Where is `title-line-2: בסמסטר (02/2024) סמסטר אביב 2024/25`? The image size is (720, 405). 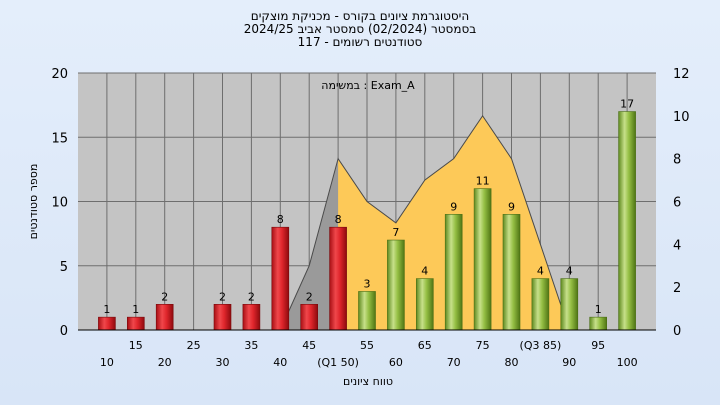
title-line-2: בסמסטר (02/2024) סמסטר אביב 2024/25 is located at coordinates (360, 29).